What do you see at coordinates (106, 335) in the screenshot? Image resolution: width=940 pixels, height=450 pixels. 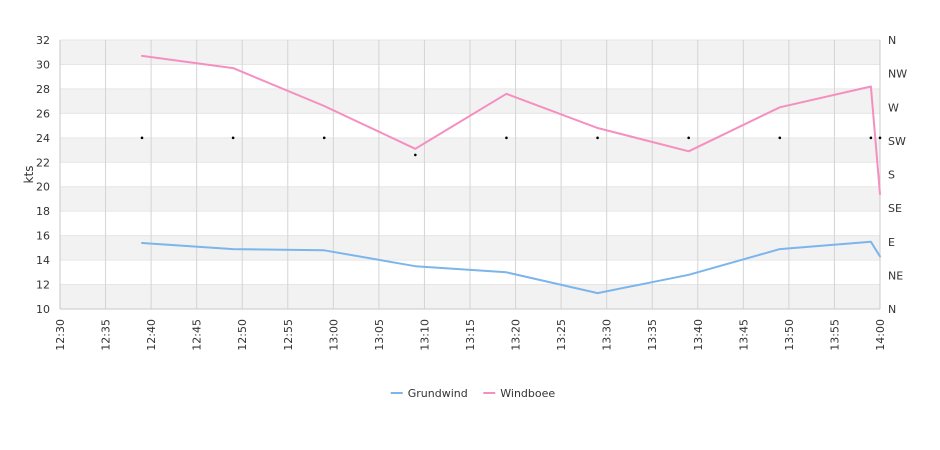 I see `x-tick-label: 12:35` at bounding box center [106, 335].